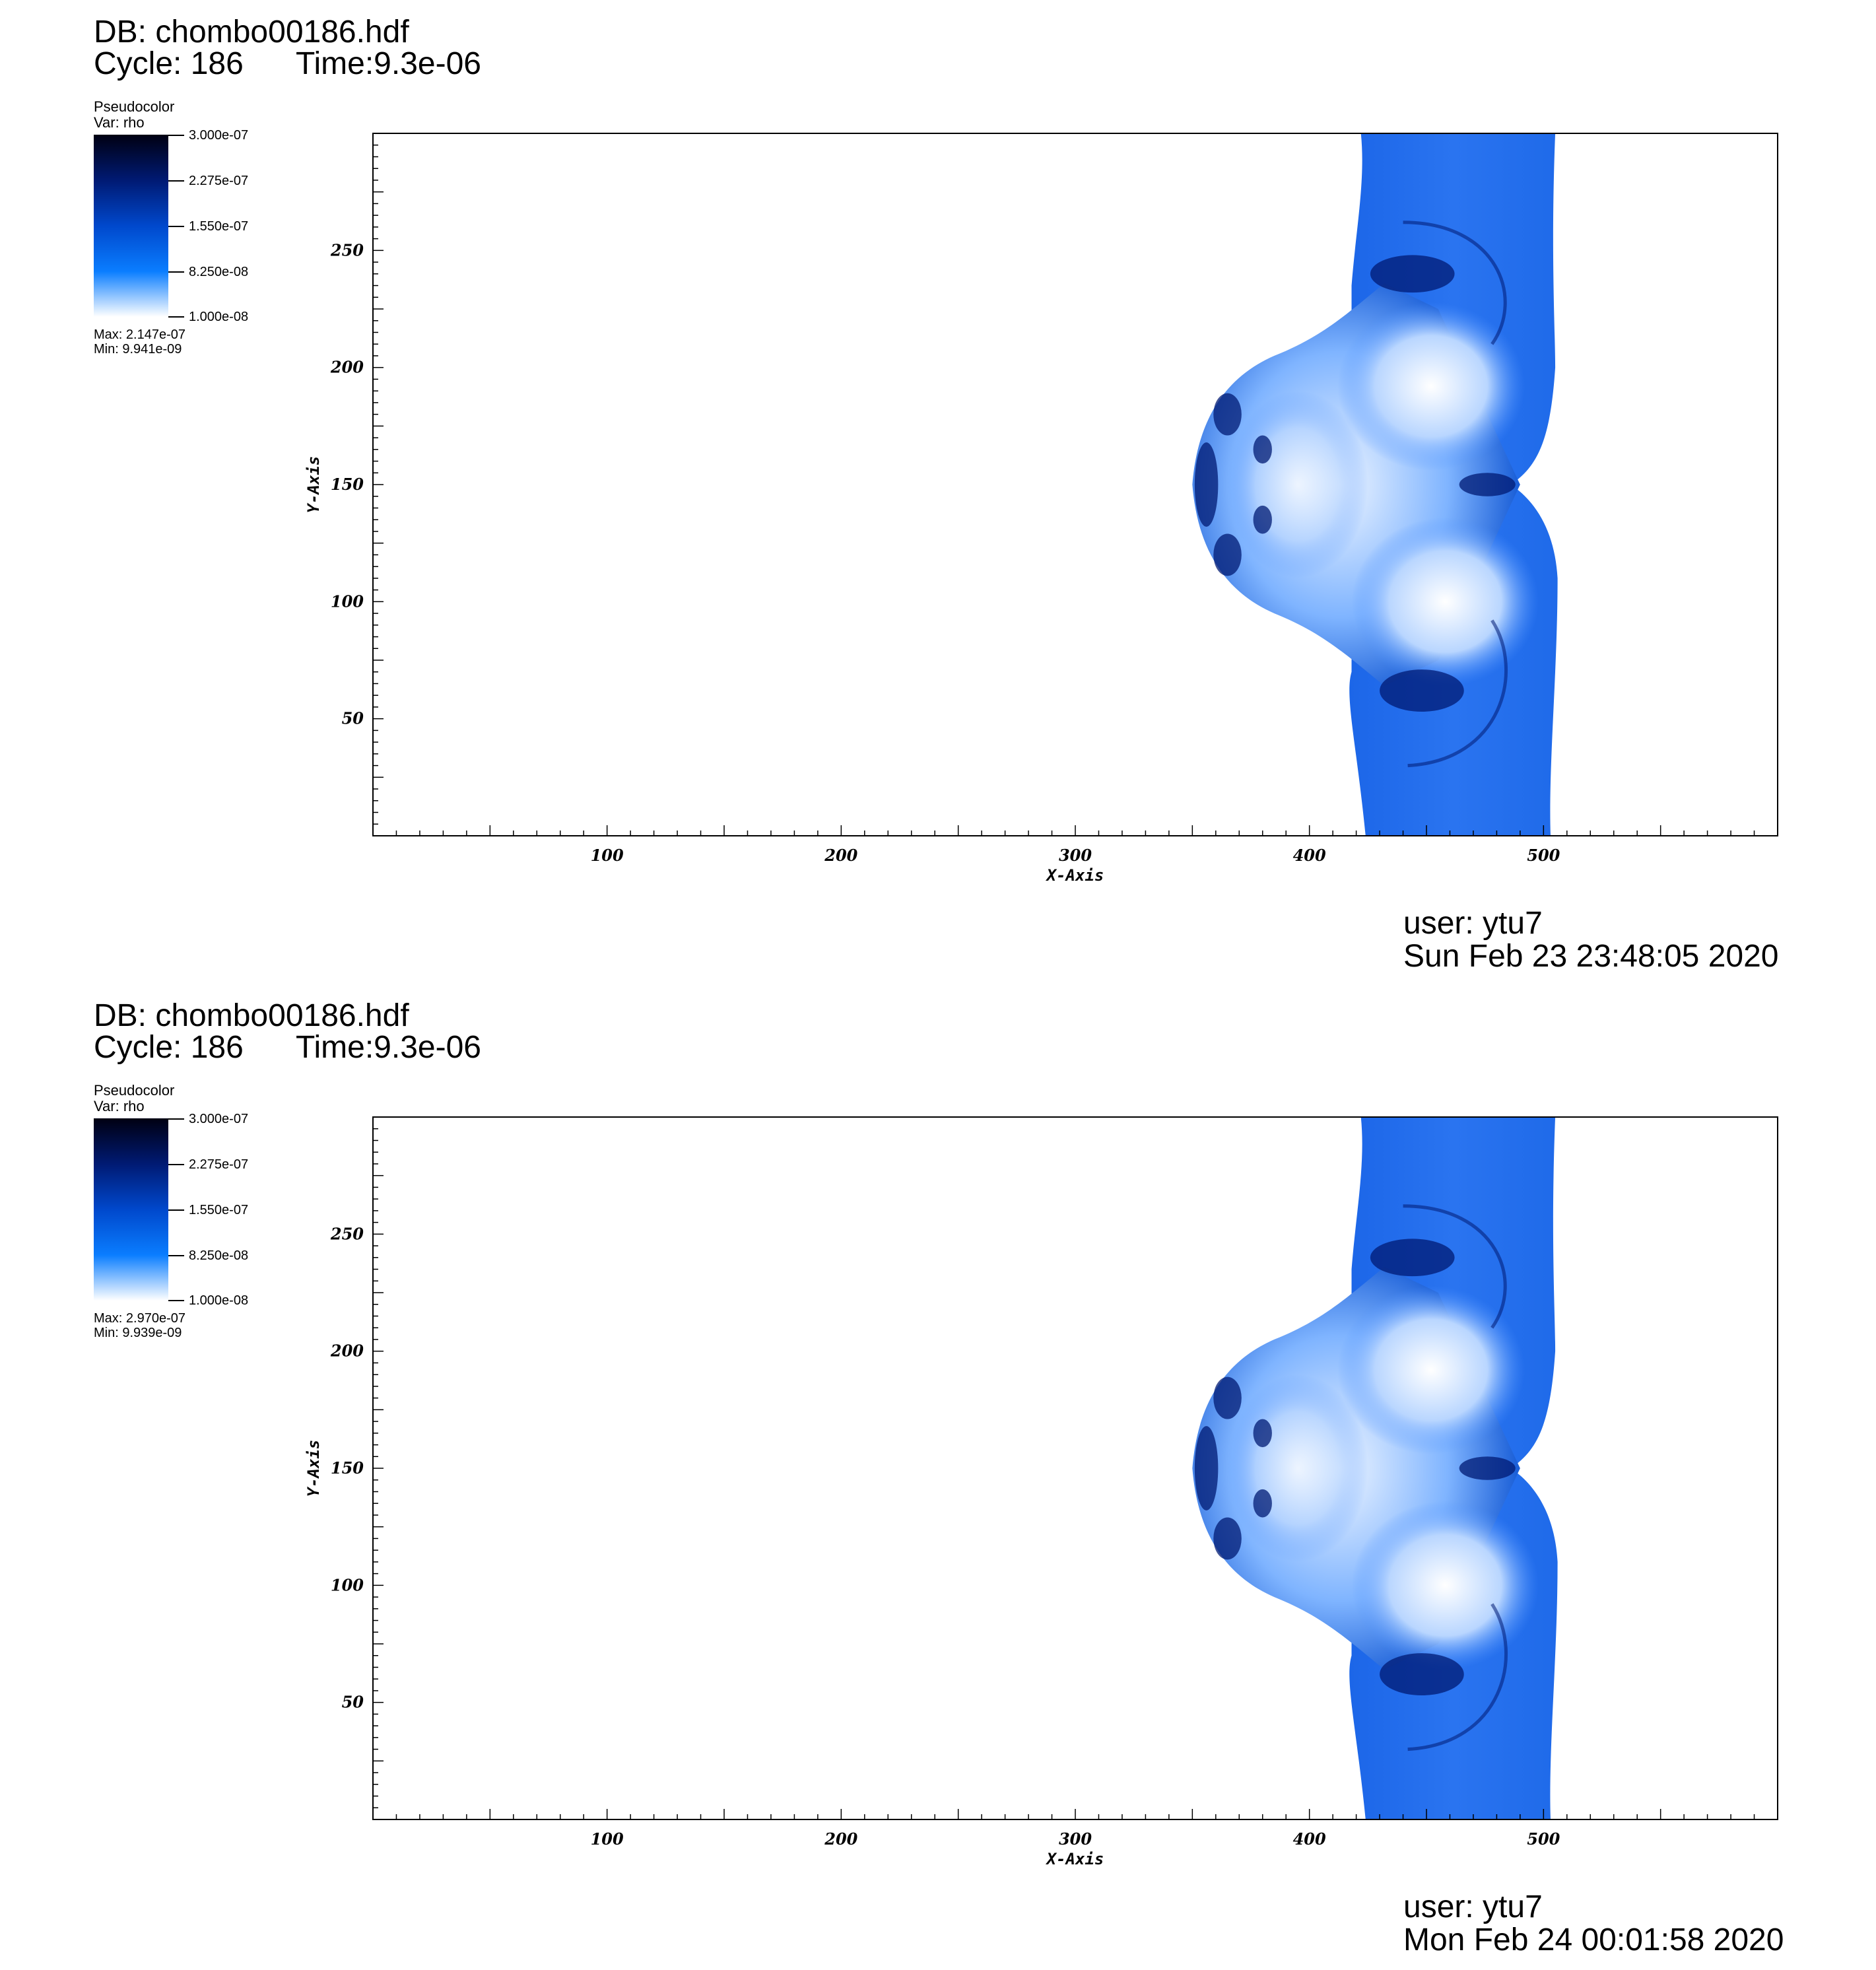 This screenshot has height=1970, width=1876. Describe the element at coordinates (138, 349) in the screenshot. I see `min-label: Min: 9.941e-09` at that location.